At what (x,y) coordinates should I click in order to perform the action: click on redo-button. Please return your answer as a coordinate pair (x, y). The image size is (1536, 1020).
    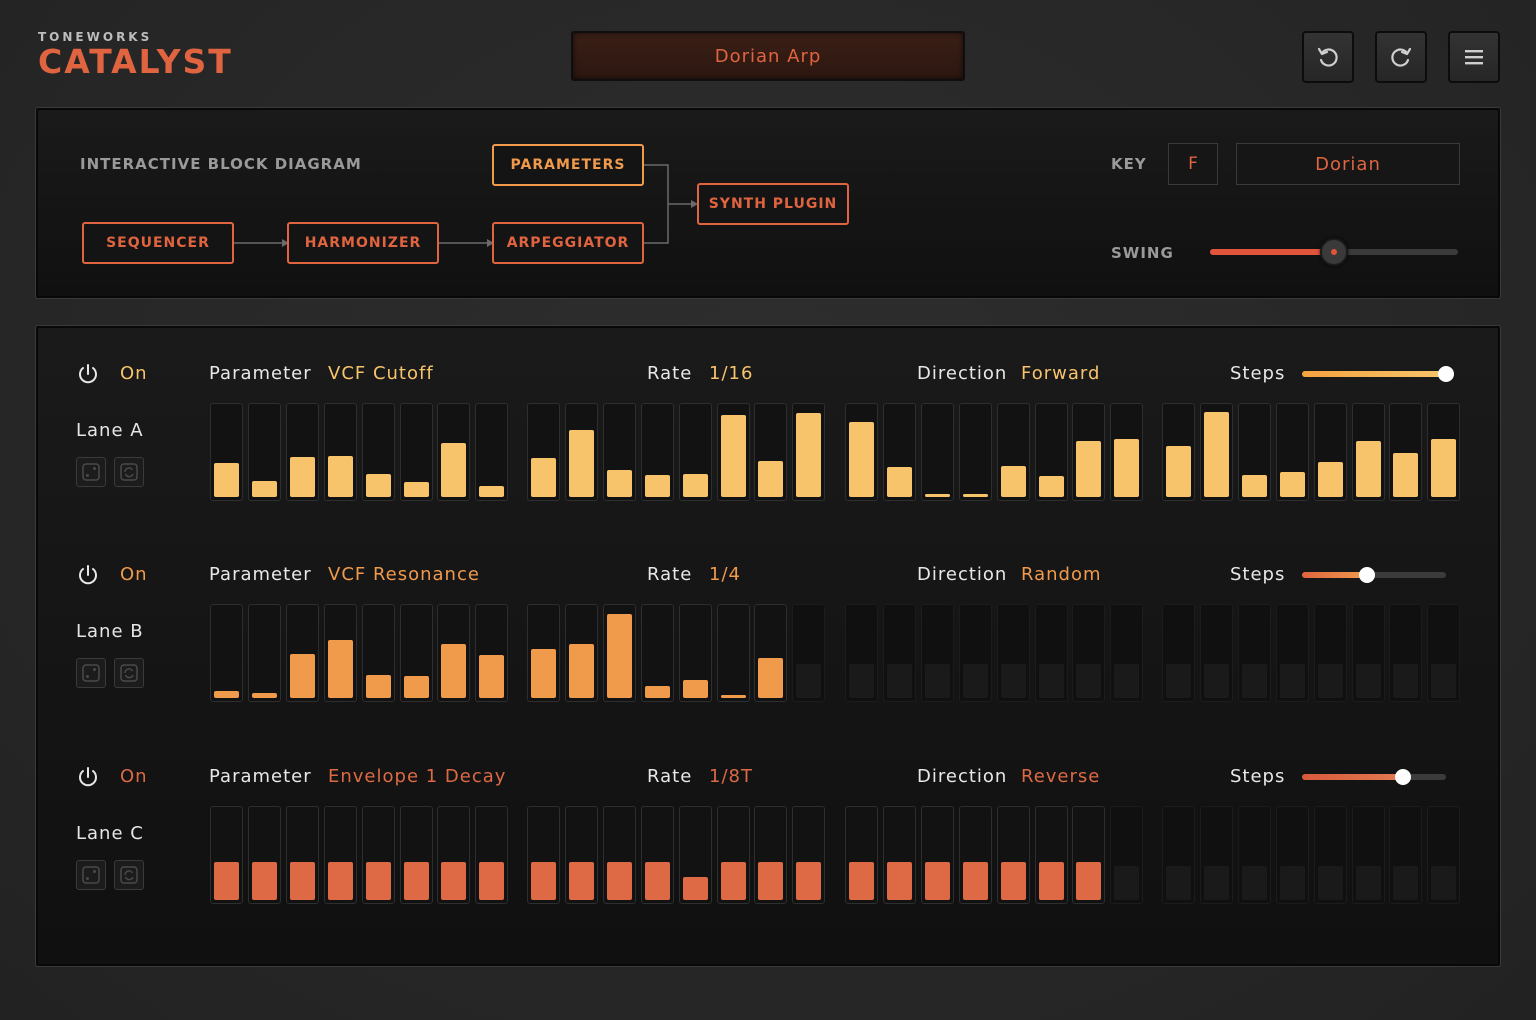
    Looking at the image, I should click on (1401, 57).